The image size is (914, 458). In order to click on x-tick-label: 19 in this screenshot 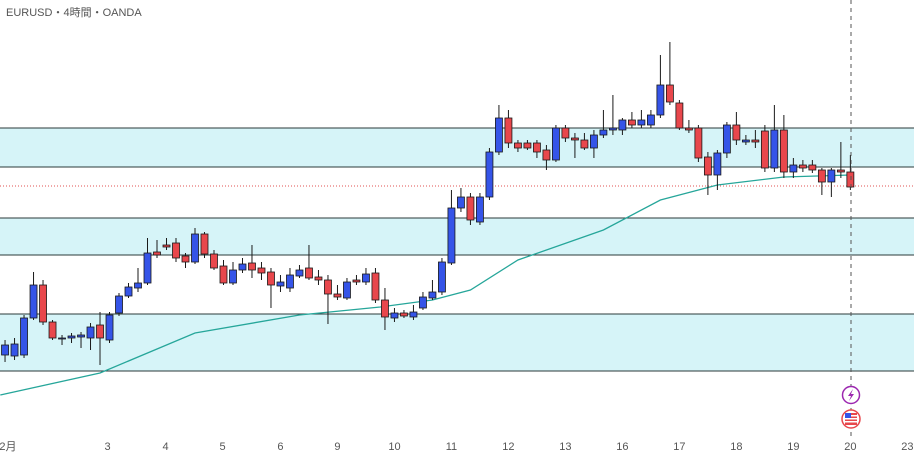, I will do `click(793, 447)`.